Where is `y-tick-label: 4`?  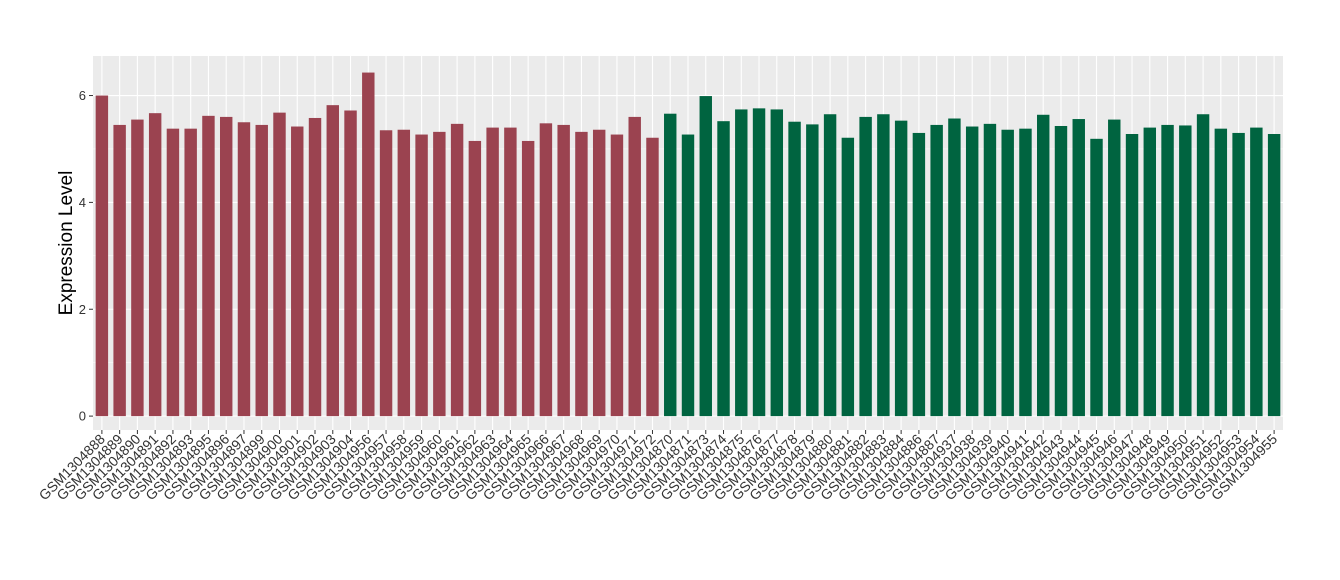
y-tick-label: 4 is located at coordinates (82, 202).